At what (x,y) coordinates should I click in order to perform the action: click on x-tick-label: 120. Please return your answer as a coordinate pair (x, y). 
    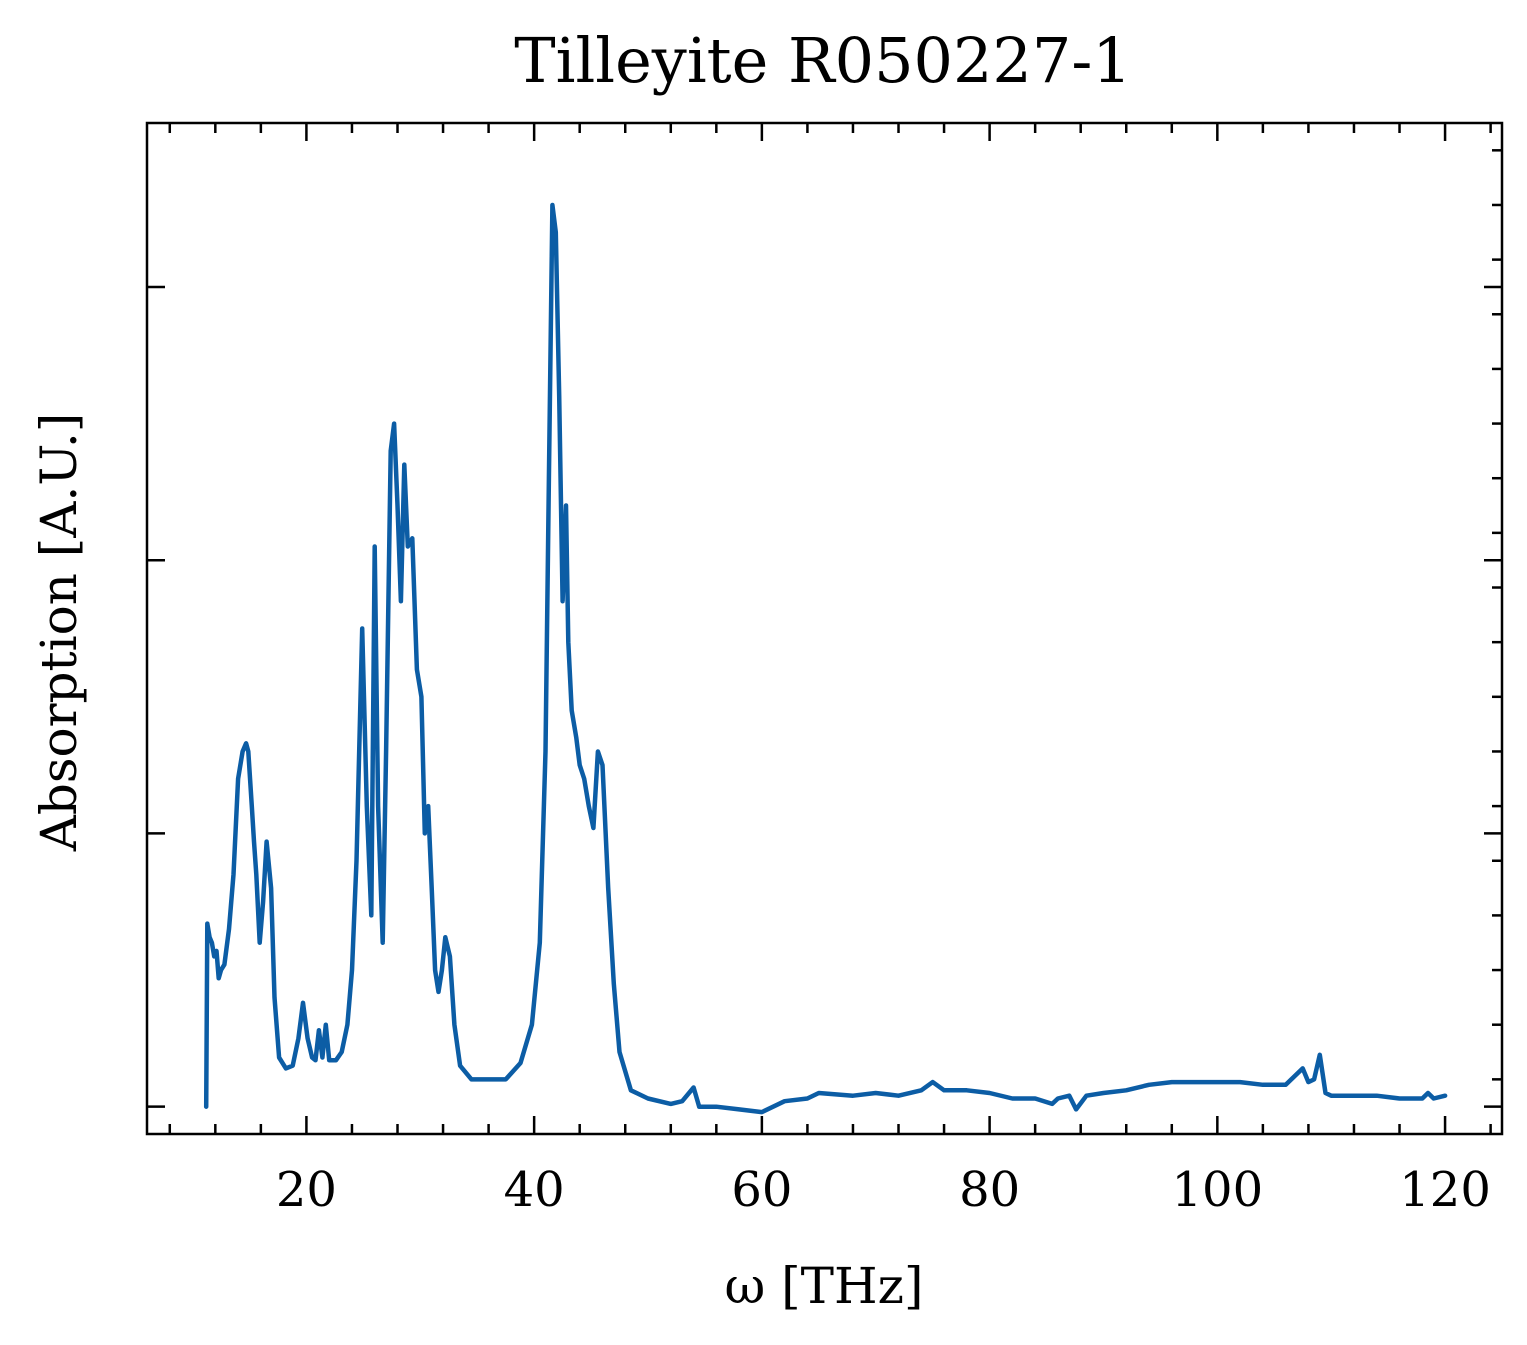
    Looking at the image, I should click on (1445, 1190).